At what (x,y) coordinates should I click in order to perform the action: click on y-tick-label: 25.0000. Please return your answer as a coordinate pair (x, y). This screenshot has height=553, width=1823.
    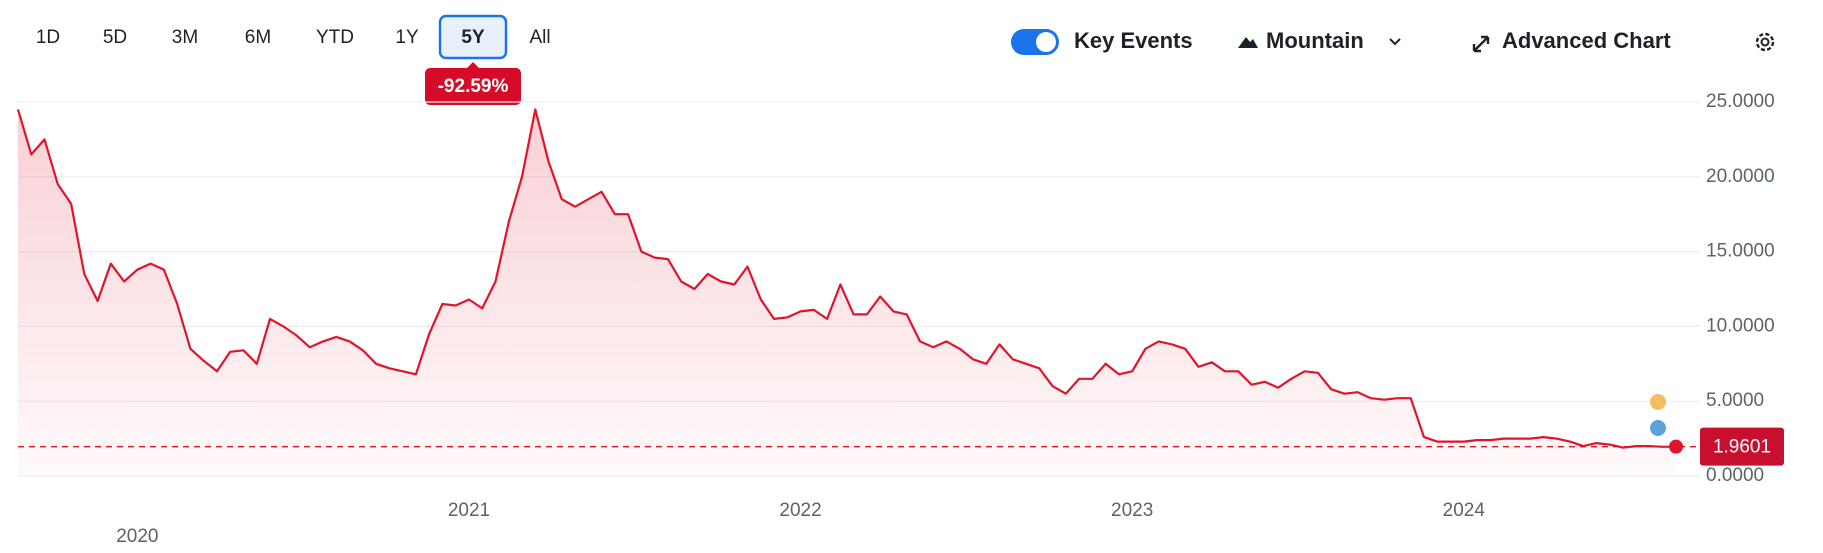
    Looking at the image, I should click on (1740, 101).